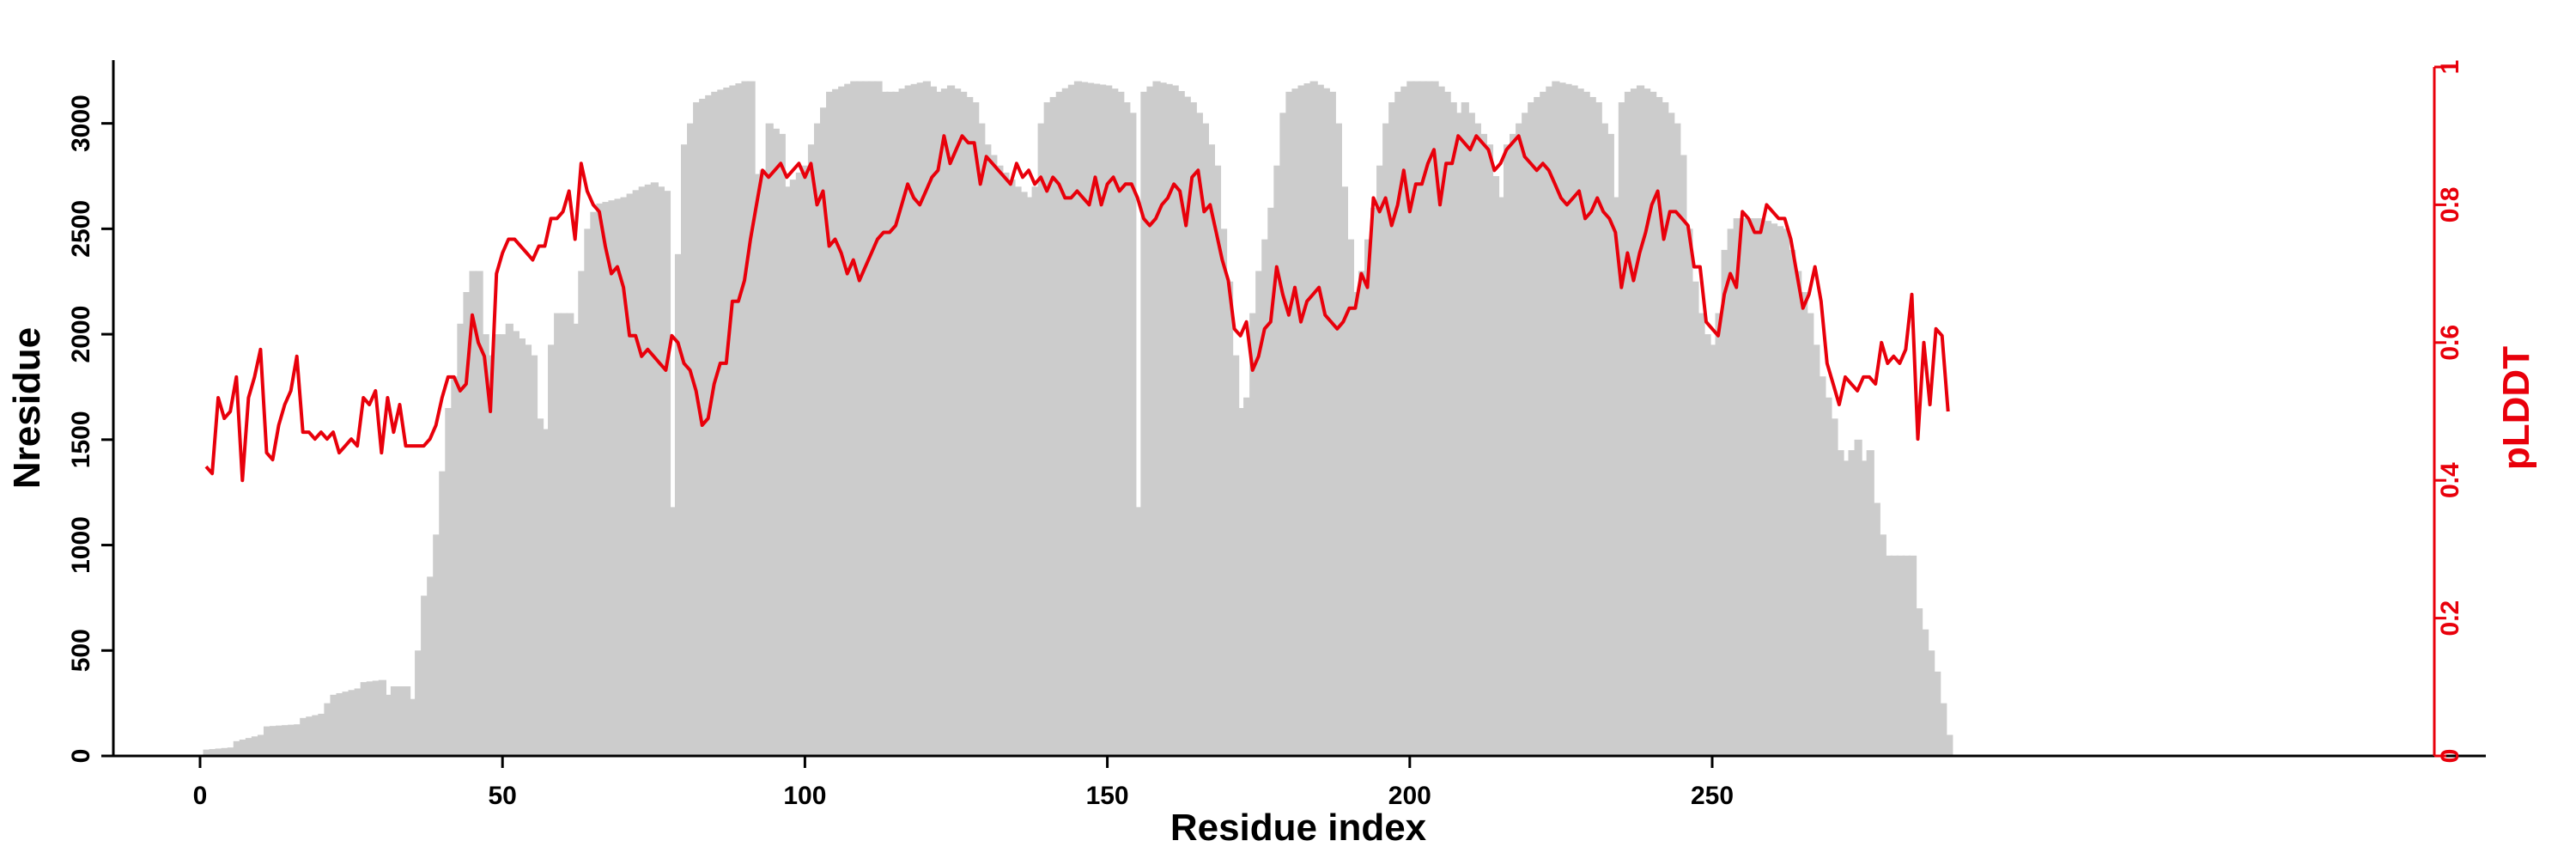 The width and height of the screenshot is (2576, 859). Describe the element at coordinates (81, 545) in the screenshot. I see `y-tick-label-1000: 1000` at that location.